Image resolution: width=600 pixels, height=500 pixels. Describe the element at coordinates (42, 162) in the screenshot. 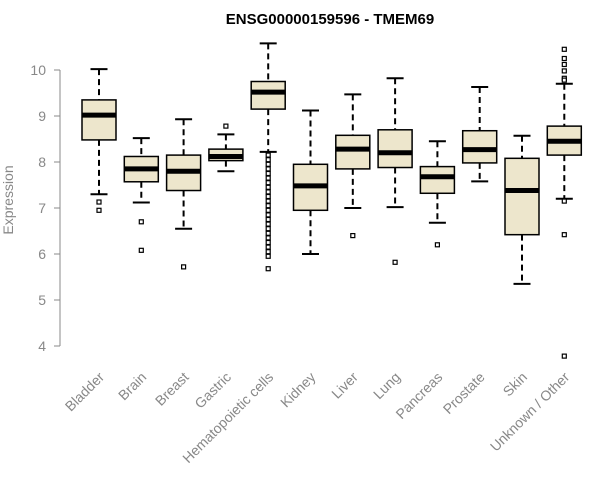

I see `y-tick-label: 8` at that location.